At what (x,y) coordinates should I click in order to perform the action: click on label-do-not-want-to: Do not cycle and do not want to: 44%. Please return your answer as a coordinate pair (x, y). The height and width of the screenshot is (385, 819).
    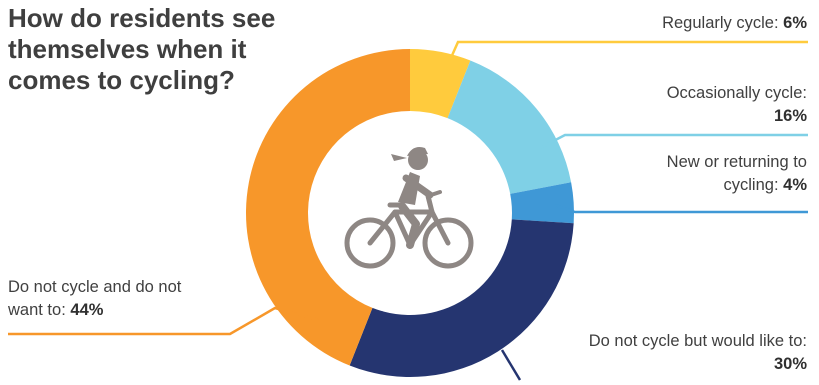
    Looking at the image, I should click on (95, 298).